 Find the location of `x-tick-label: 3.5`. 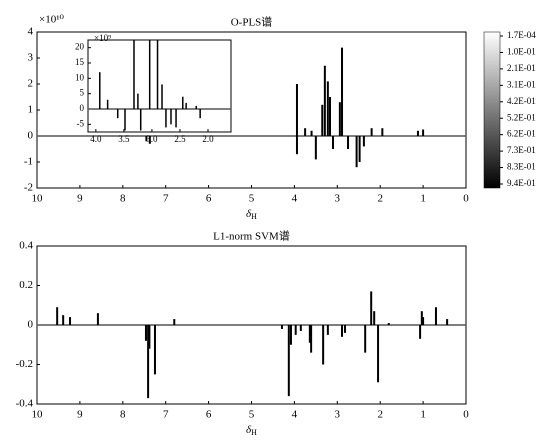

x-tick-label: 3.5 is located at coordinates (124, 139).